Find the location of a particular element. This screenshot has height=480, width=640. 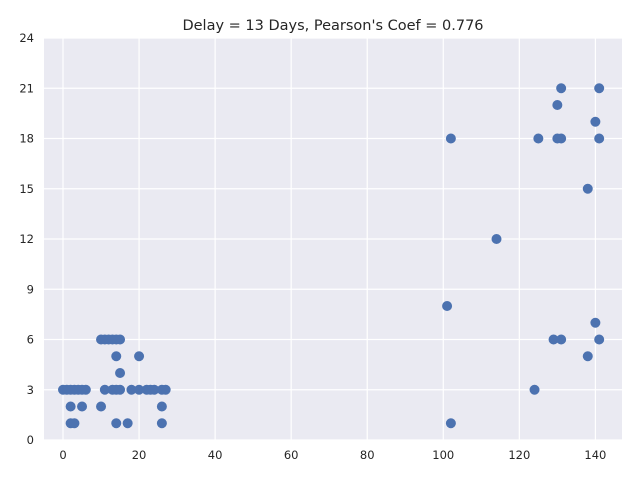

y-tick-label: 15 is located at coordinates (26, 189).